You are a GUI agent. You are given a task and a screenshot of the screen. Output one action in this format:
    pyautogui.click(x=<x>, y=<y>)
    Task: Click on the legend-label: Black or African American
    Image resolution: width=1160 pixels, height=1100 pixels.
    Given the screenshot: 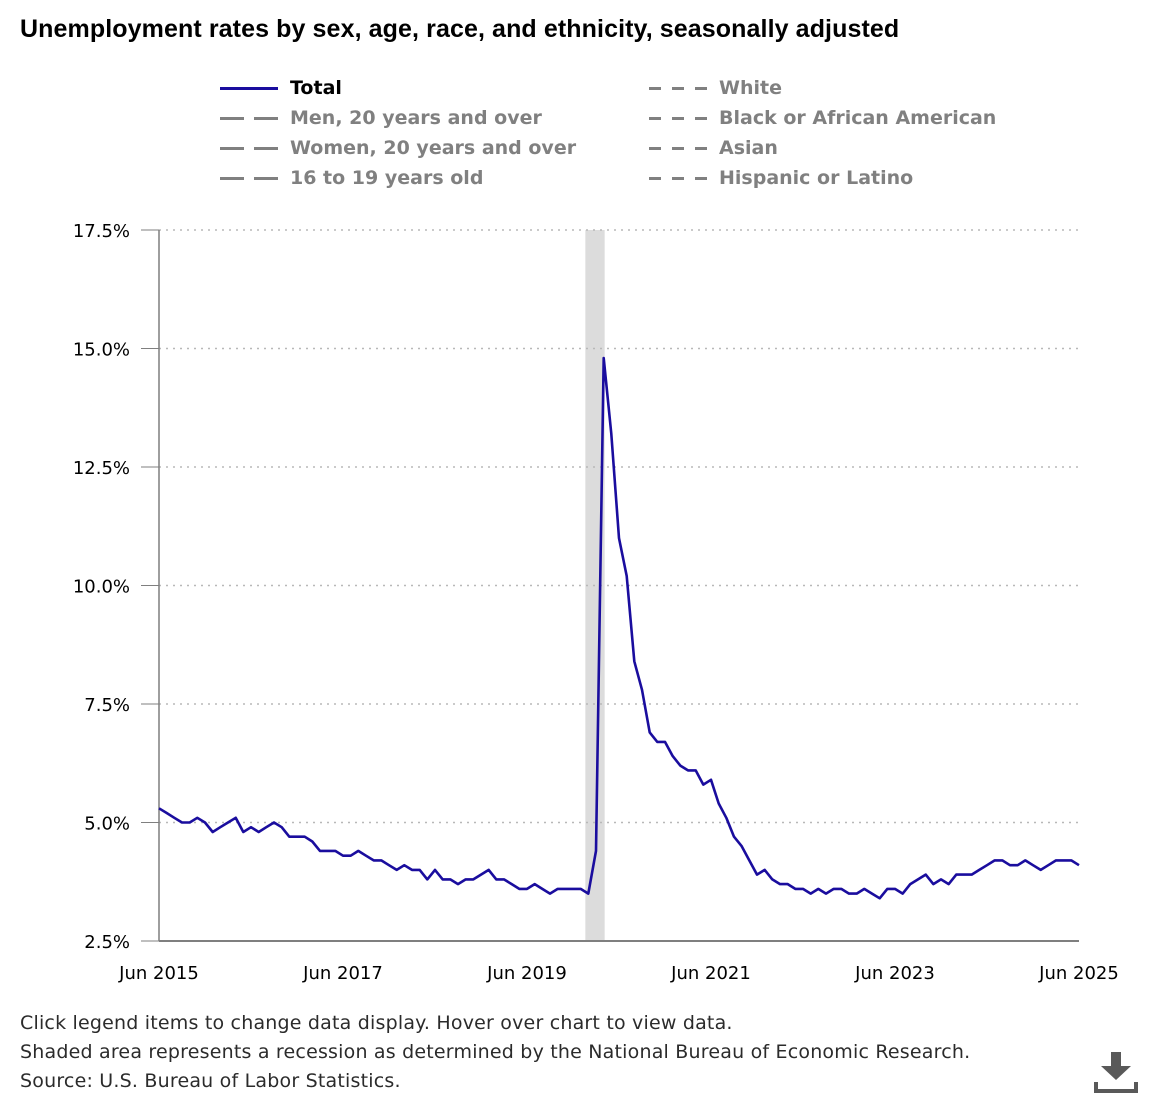 What is the action you would take?
    pyautogui.click(x=858, y=118)
    